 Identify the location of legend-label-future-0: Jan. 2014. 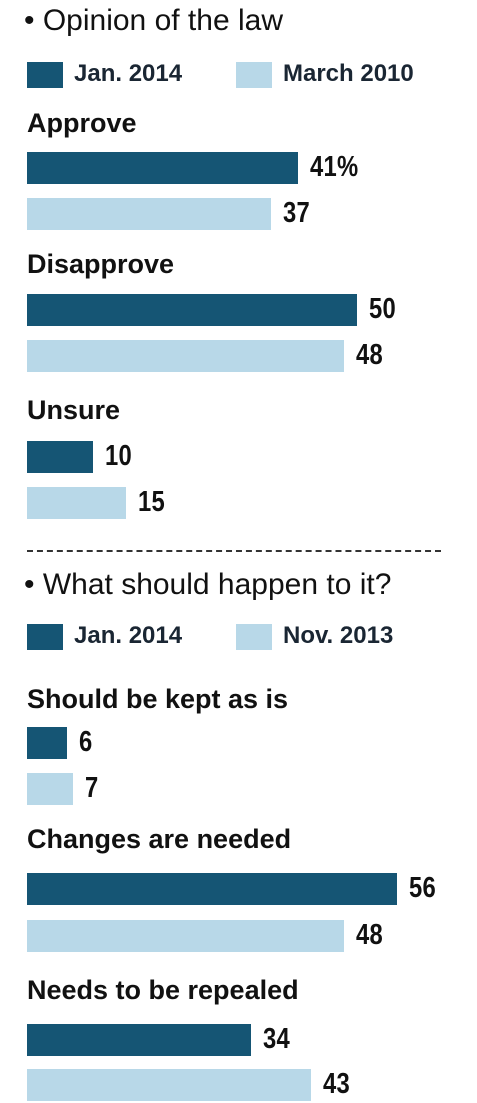
(128, 635).